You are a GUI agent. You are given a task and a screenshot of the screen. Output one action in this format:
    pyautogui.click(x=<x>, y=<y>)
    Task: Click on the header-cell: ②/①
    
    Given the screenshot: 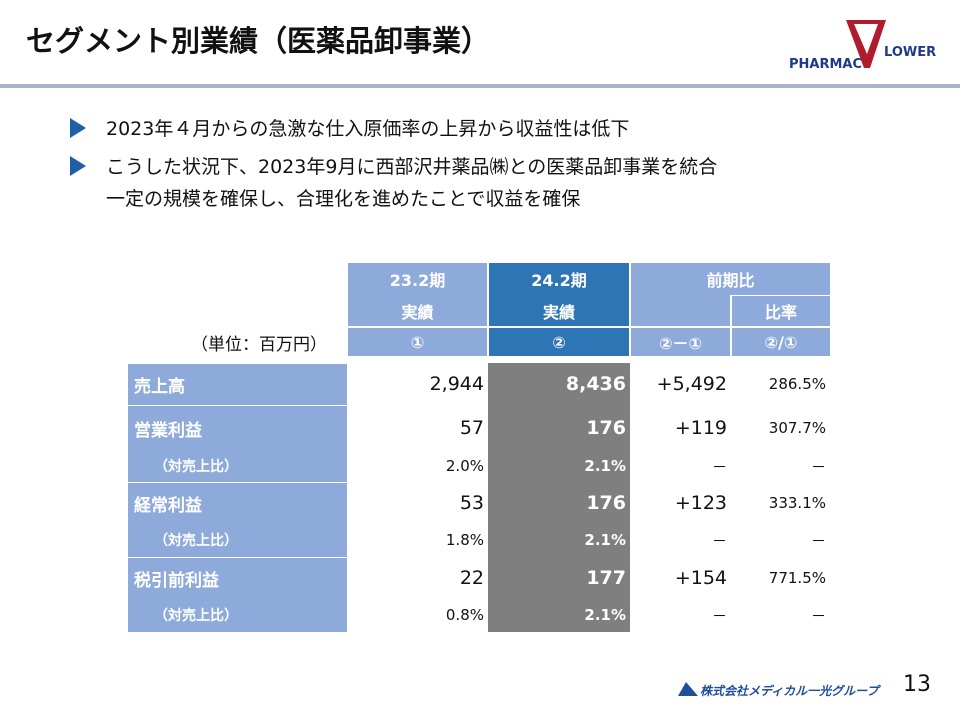 What is the action you would take?
    pyautogui.click(x=781, y=342)
    